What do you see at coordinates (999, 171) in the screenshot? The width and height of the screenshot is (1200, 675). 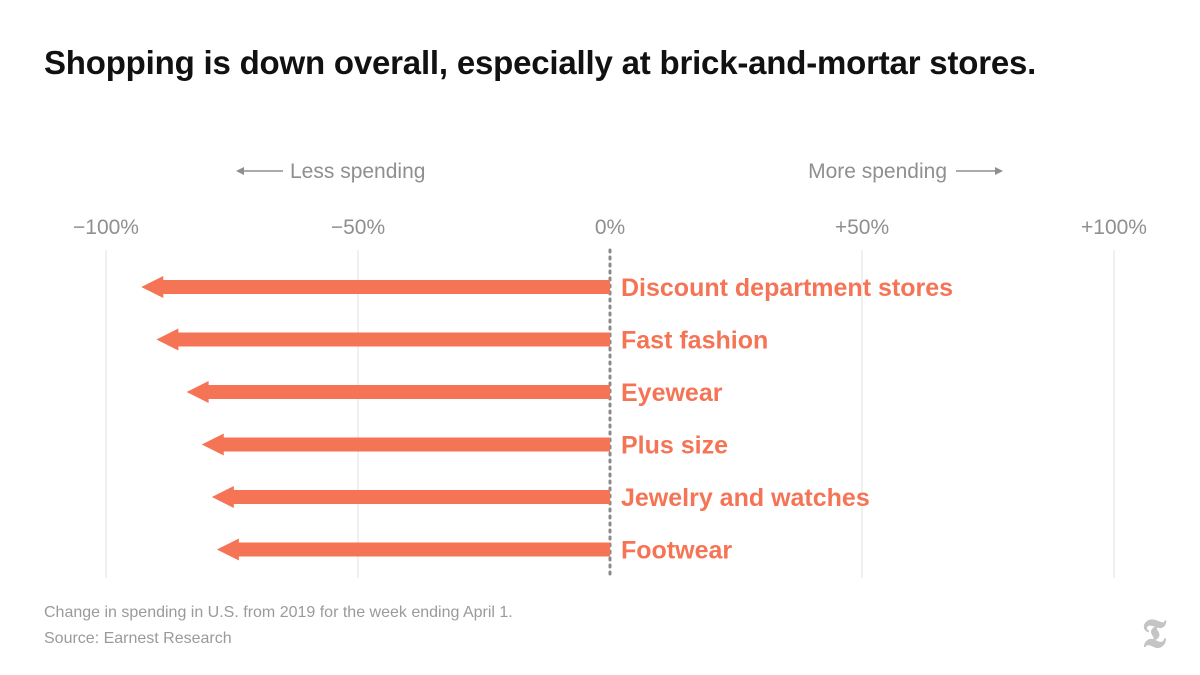 I see `right-arrowhead-icon` at bounding box center [999, 171].